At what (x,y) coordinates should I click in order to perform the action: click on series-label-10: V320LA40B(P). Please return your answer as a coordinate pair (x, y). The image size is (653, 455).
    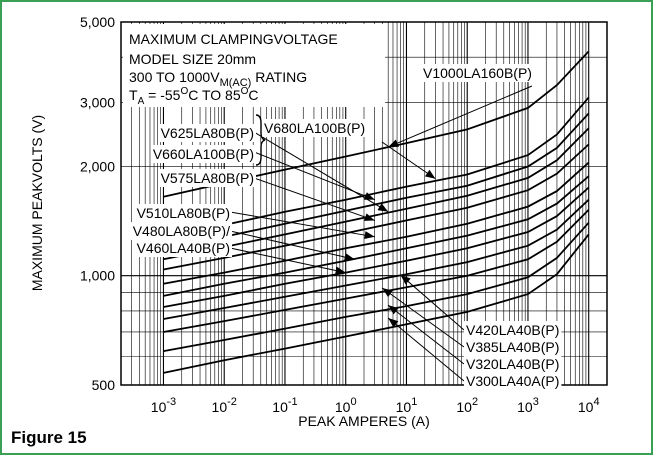
    Looking at the image, I should click on (512, 364).